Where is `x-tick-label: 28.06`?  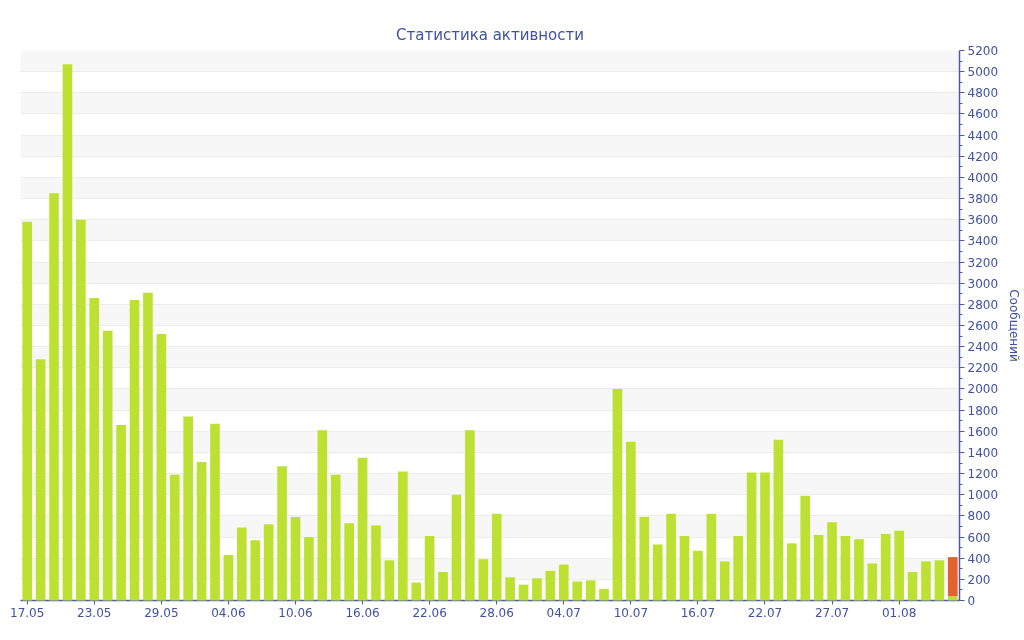 x-tick-label: 28.06 is located at coordinates (496, 612).